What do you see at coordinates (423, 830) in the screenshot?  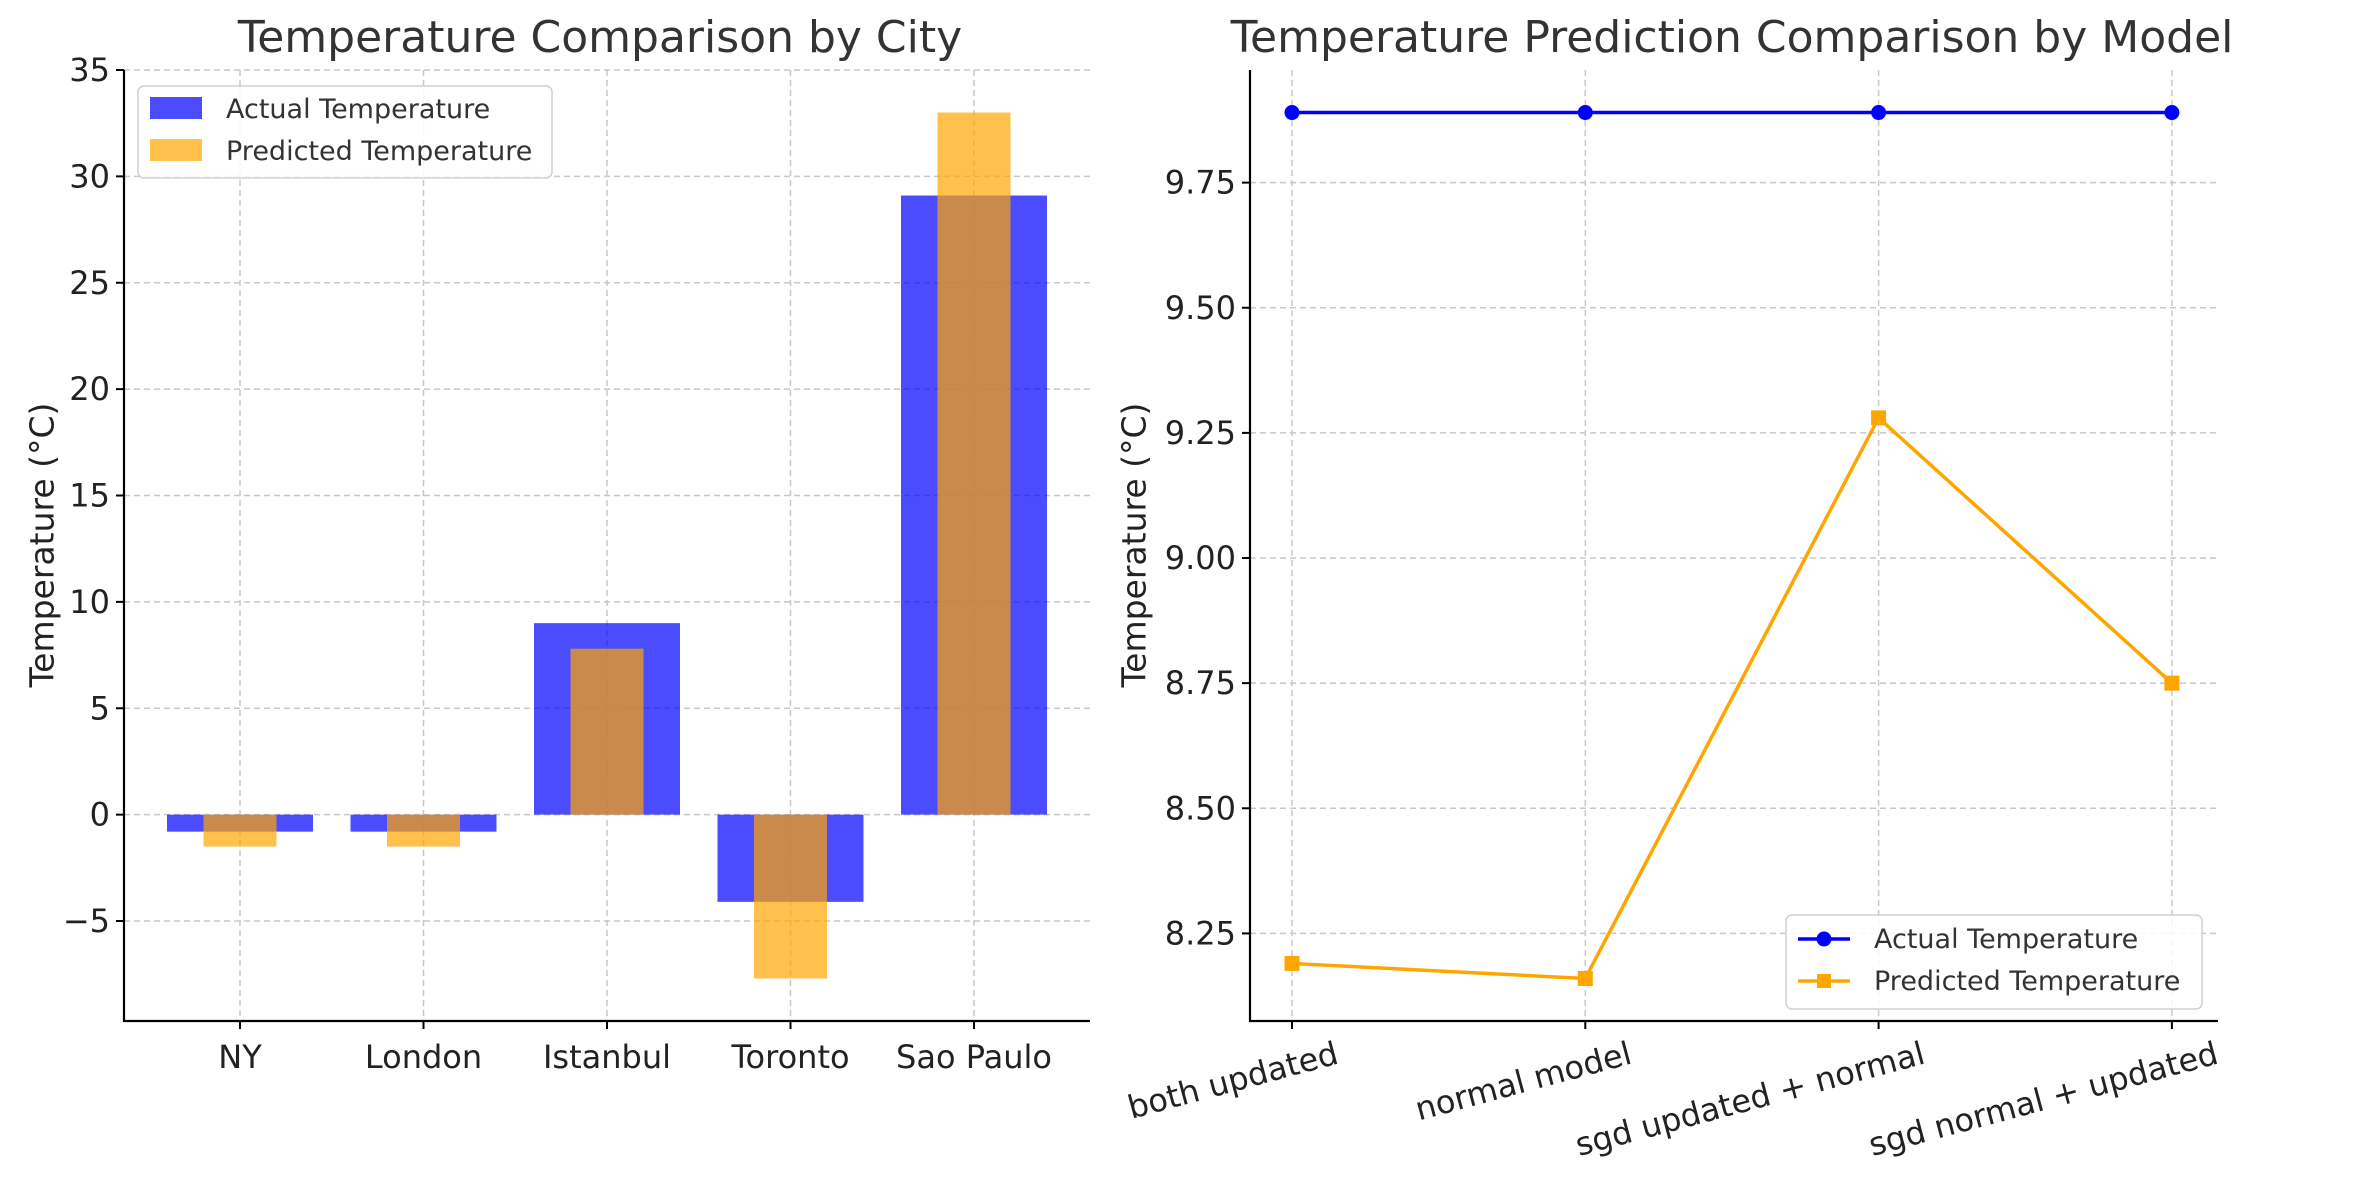 I see `bar-predicted-temperature-london` at bounding box center [423, 830].